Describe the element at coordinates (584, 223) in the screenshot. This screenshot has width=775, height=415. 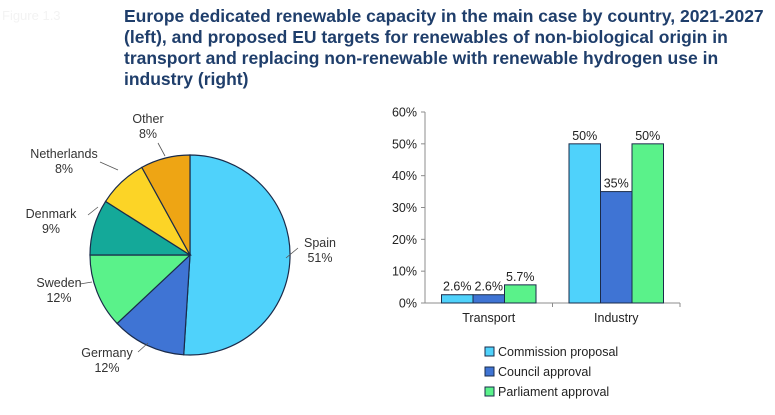
I see `bar-industry-commission-proposal` at that location.